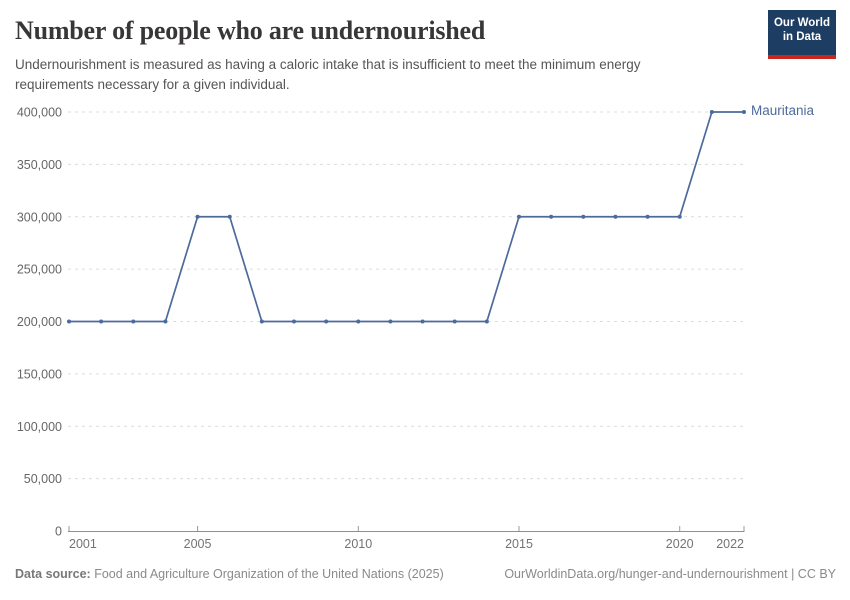  What do you see at coordinates (83, 544) in the screenshot?
I see `x-tick-label: 2001` at bounding box center [83, 544].